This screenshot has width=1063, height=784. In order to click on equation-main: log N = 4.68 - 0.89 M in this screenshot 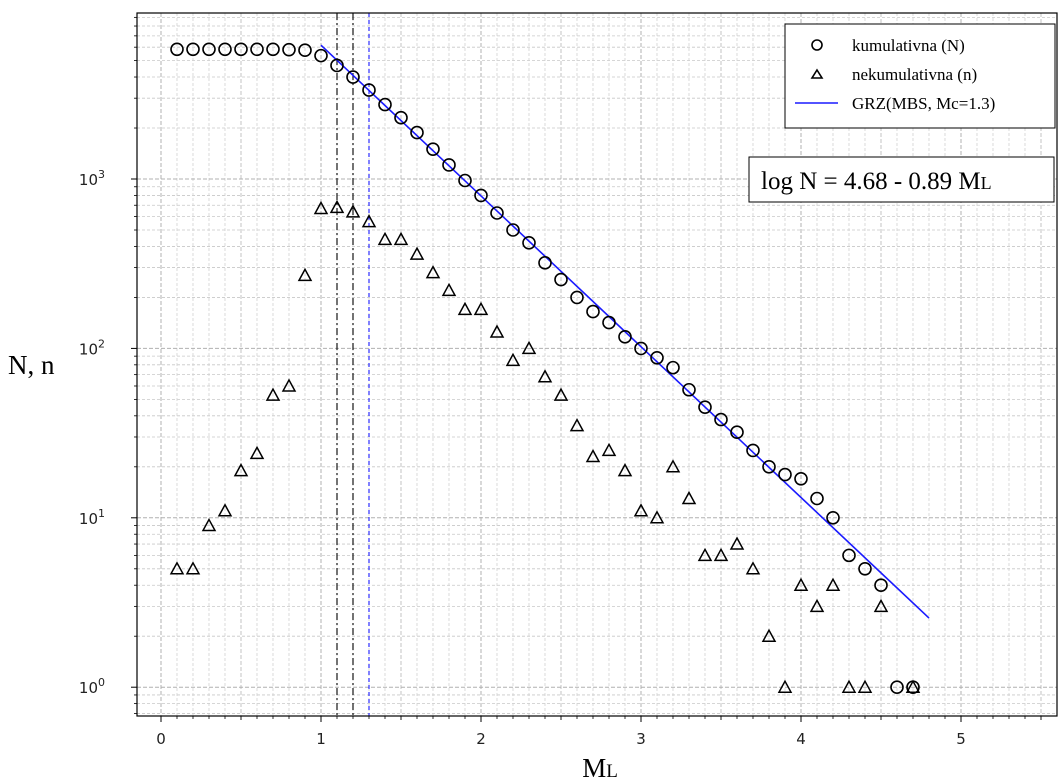, I will do `click(871, 181)`.